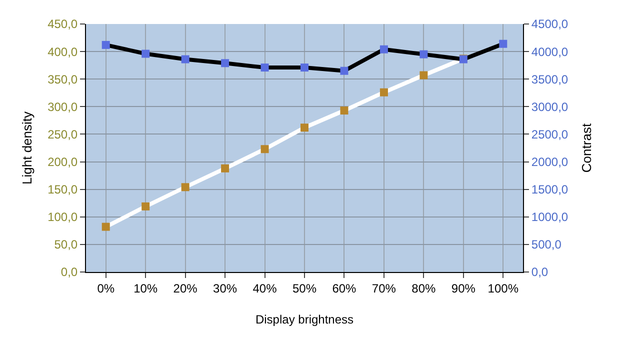 The width and height of the screenshot is (617, 338). Describe the element at coordinates (549, 107) in the screenshot. I see `y2-tick-label: 3000,0` at that location.